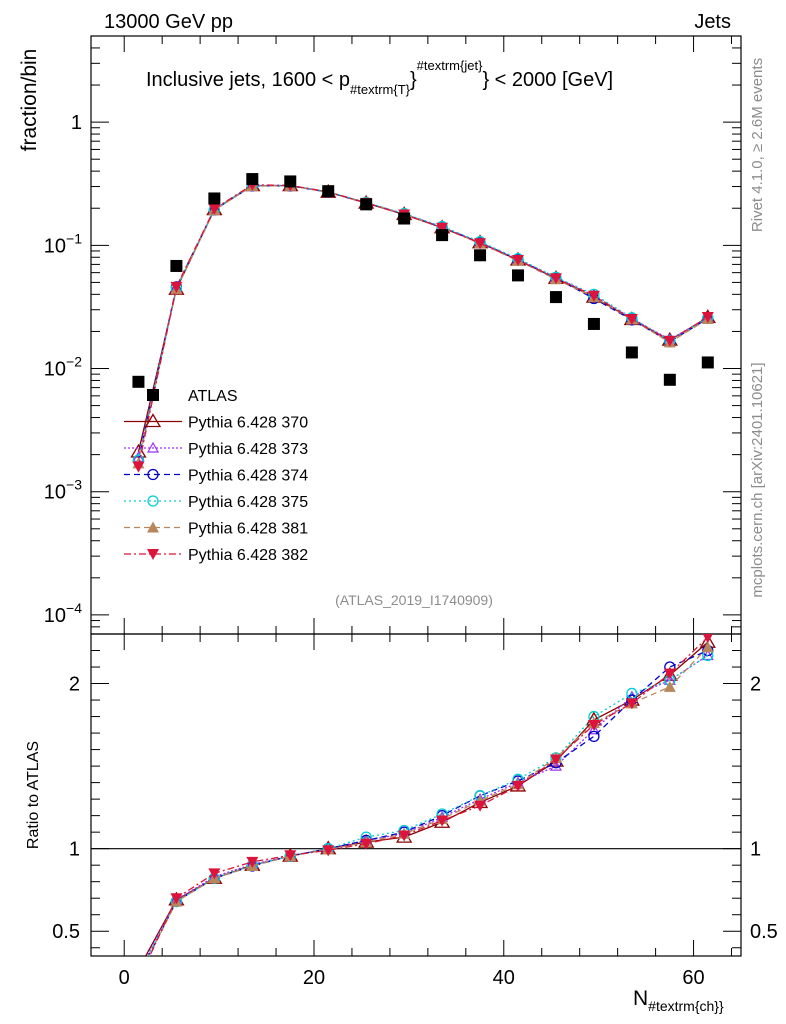  What do you see at coordinates (213, 396) in the screenshot?
I see `legend-label: ATLAS` at bounding box center [213, 396].